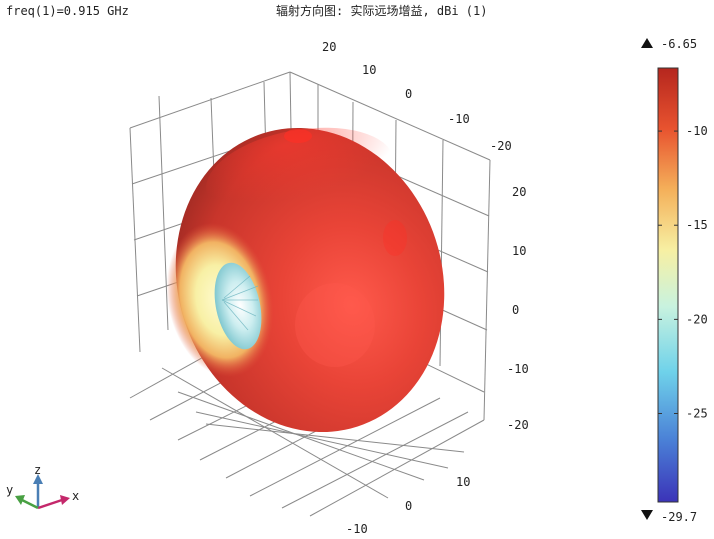  I want to click on y-tick-label: -10, so click(357, 529).